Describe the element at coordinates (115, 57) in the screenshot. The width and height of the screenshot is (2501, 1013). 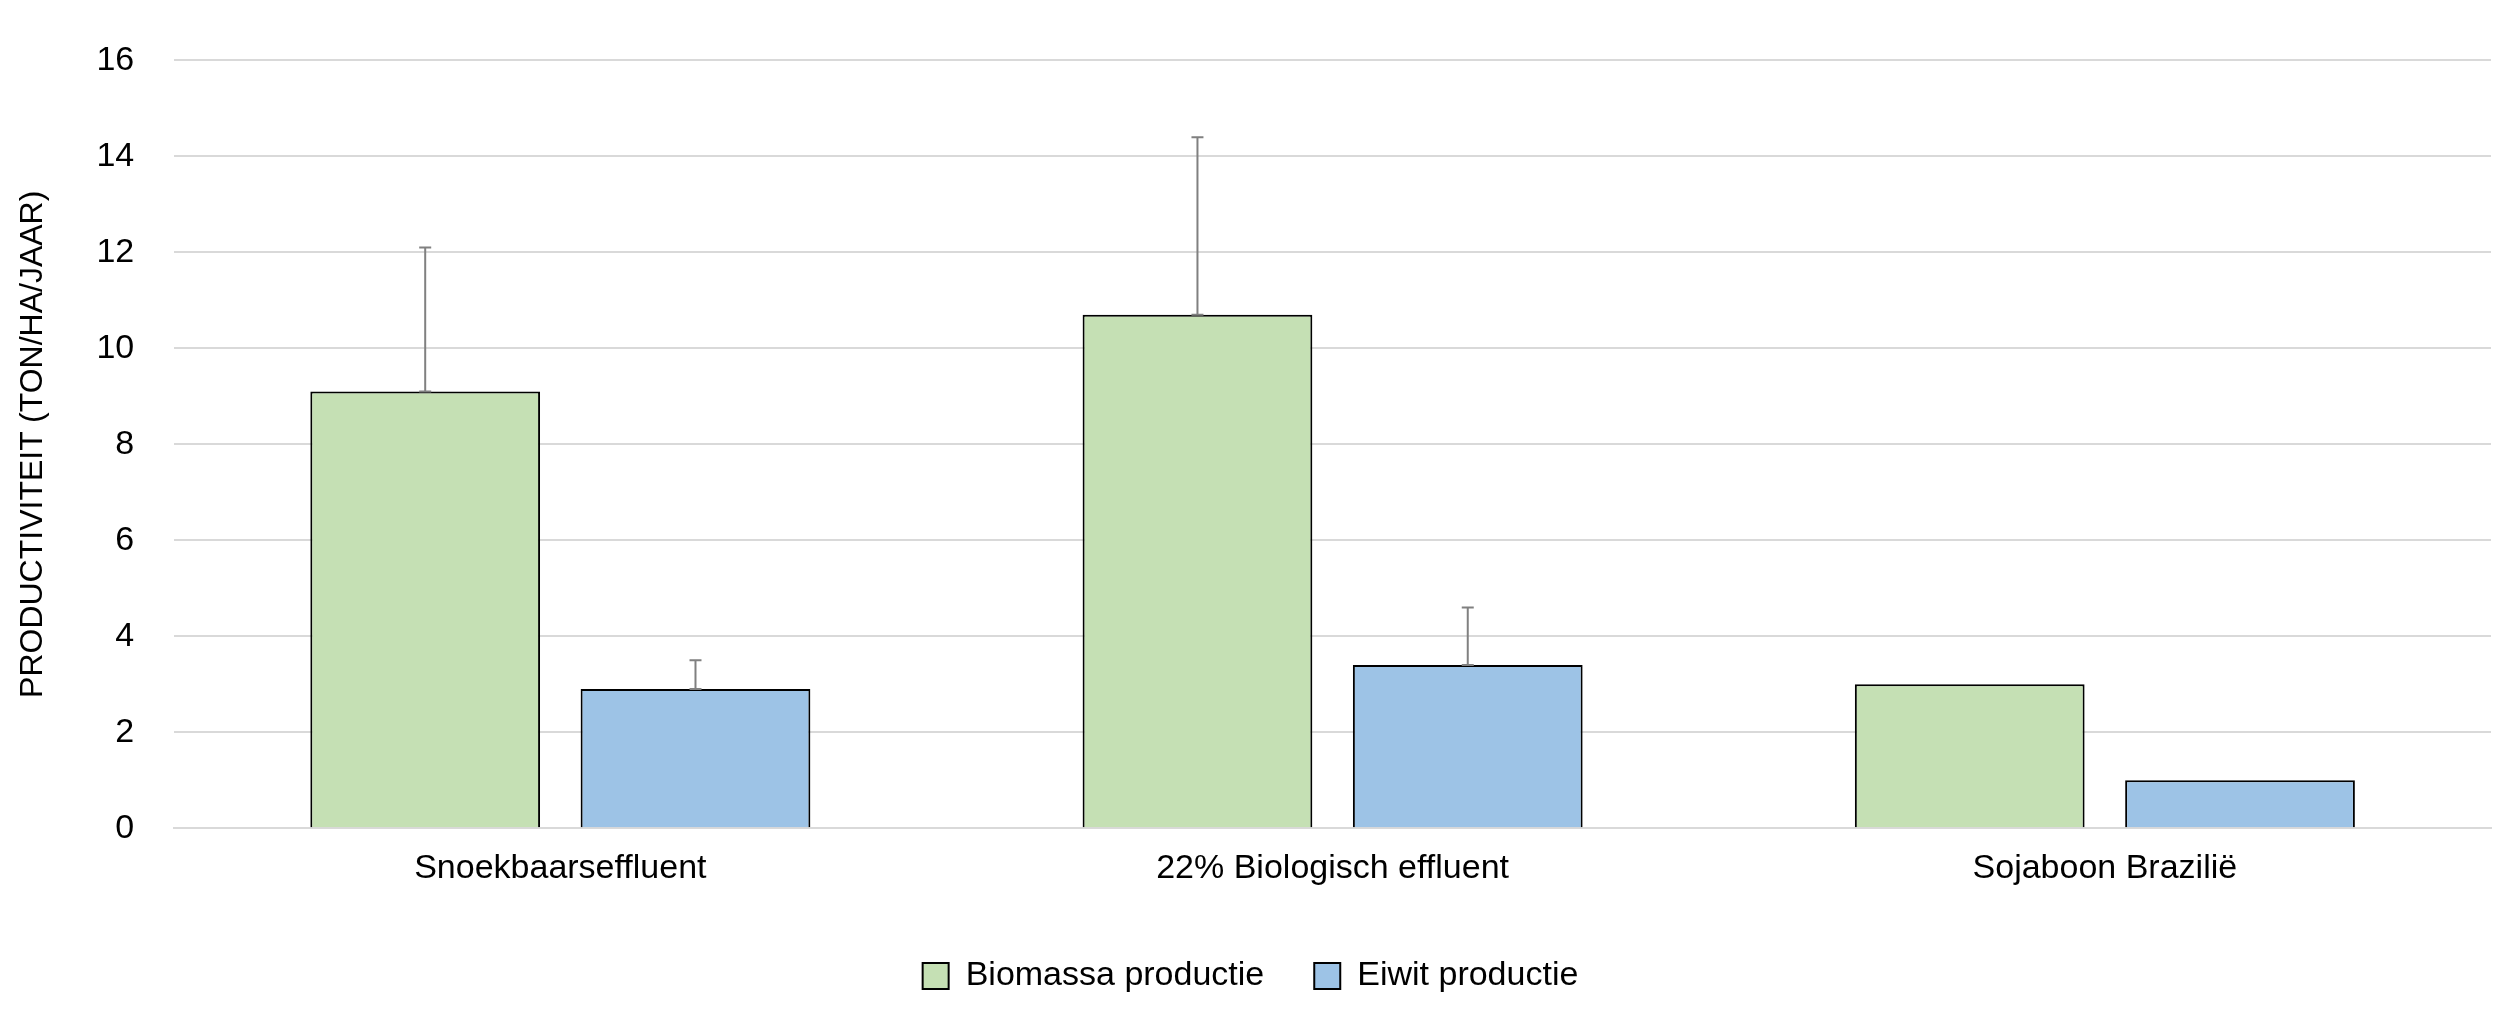
I see `y-tick-label: 16` at that location.